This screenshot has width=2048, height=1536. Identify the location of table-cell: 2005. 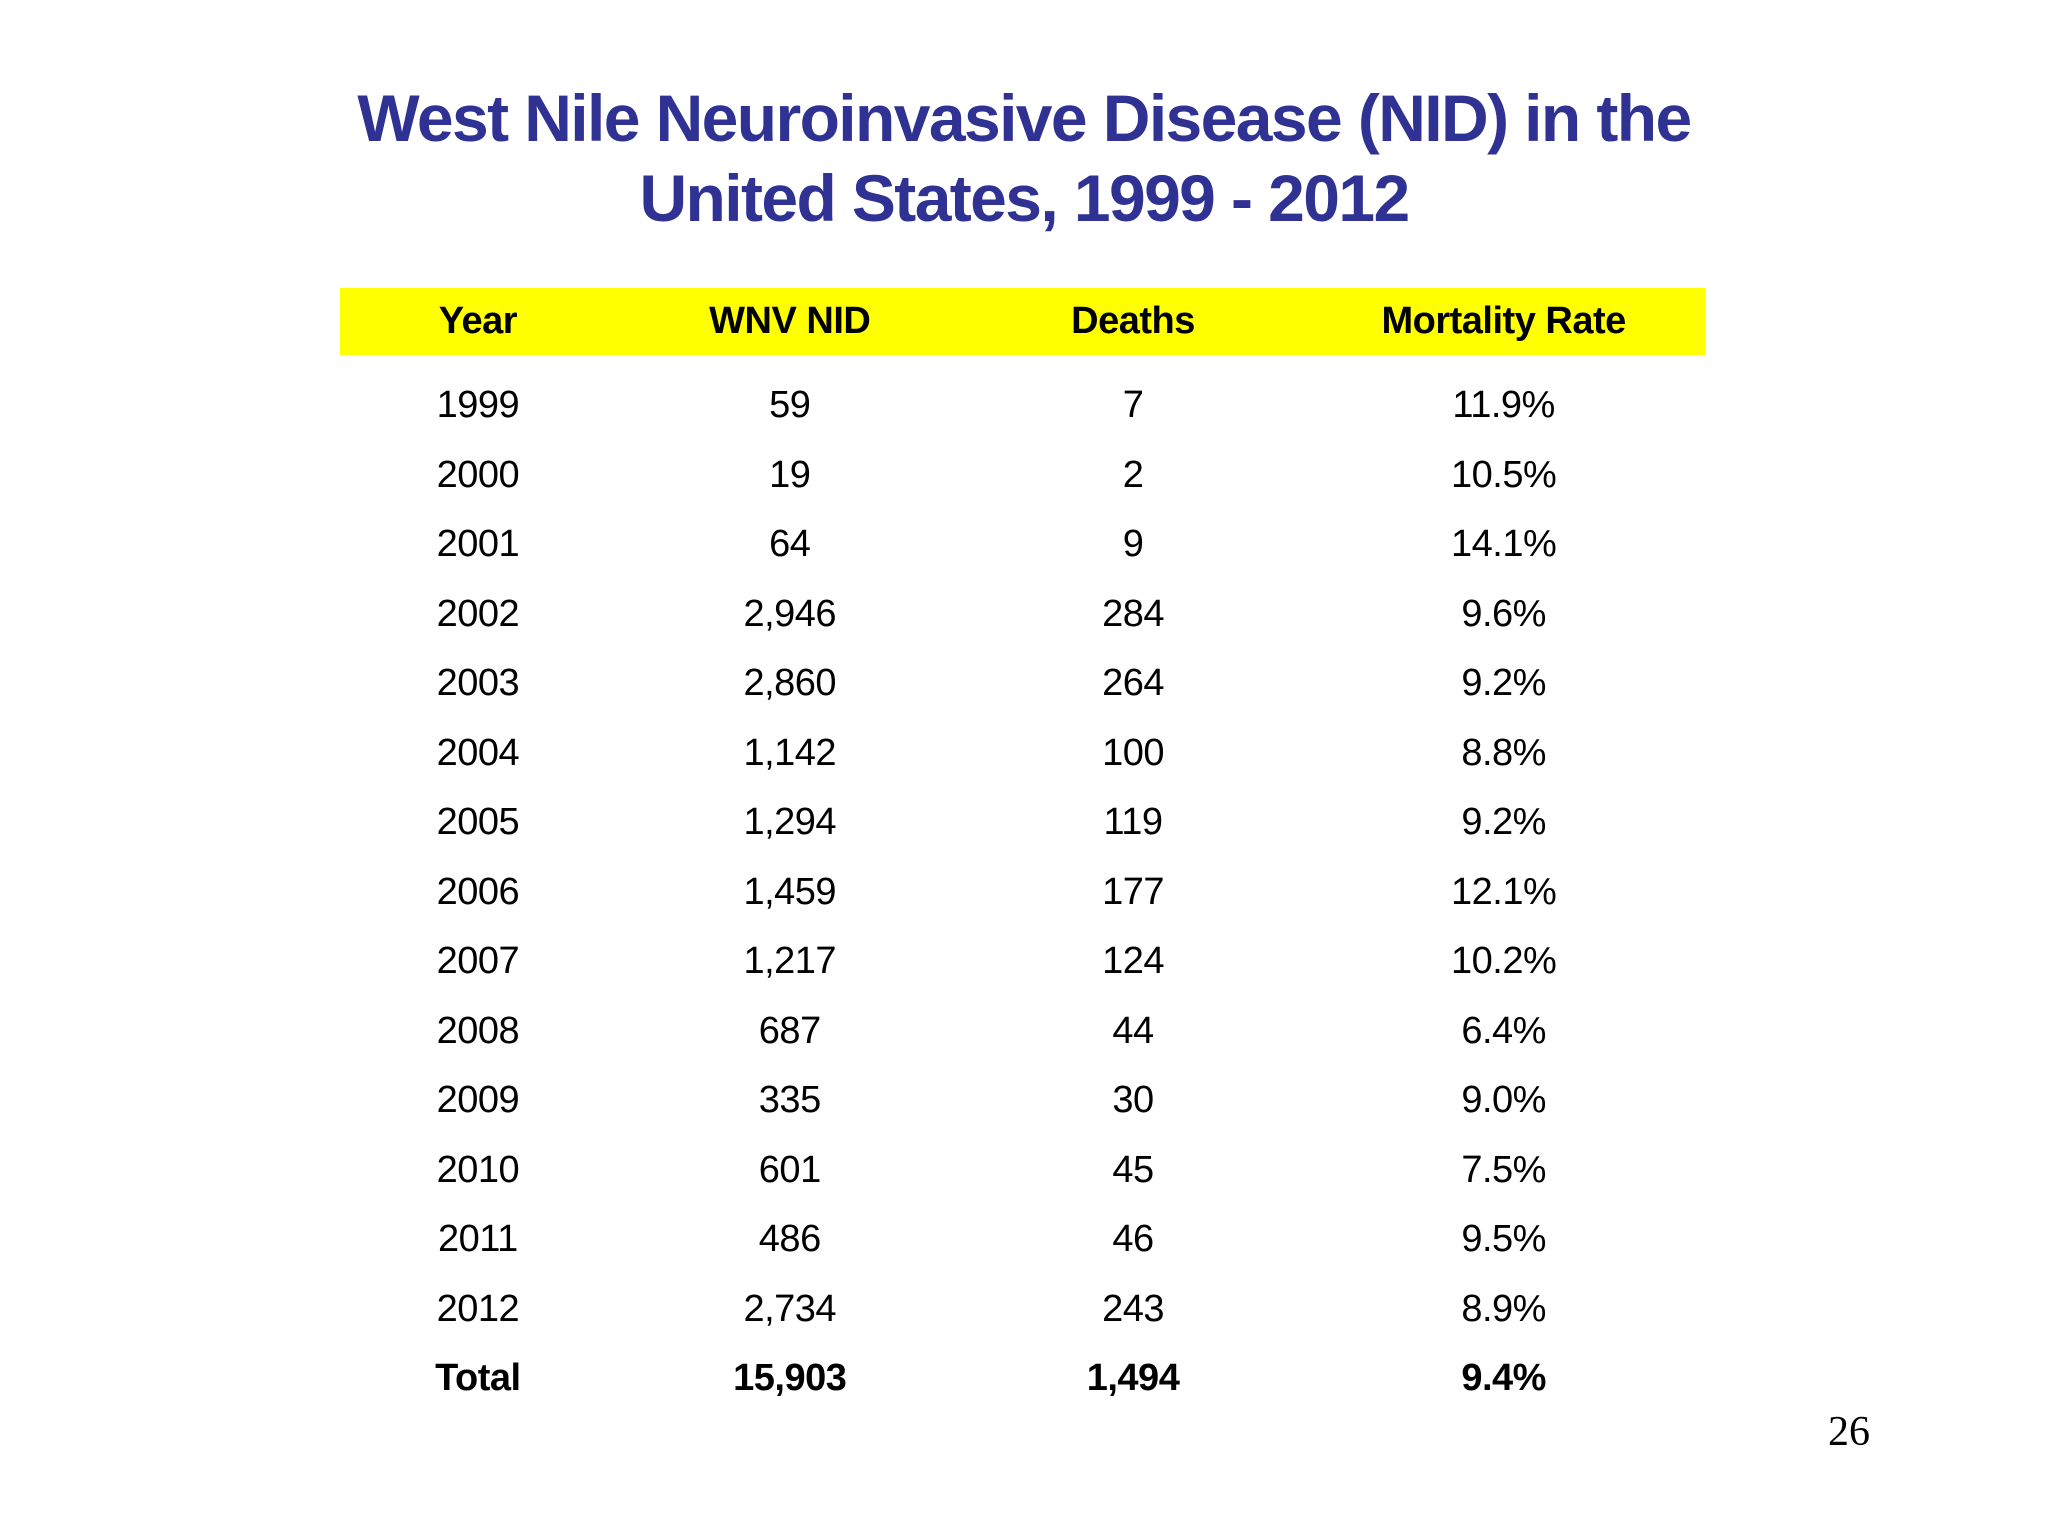
(478, 822).